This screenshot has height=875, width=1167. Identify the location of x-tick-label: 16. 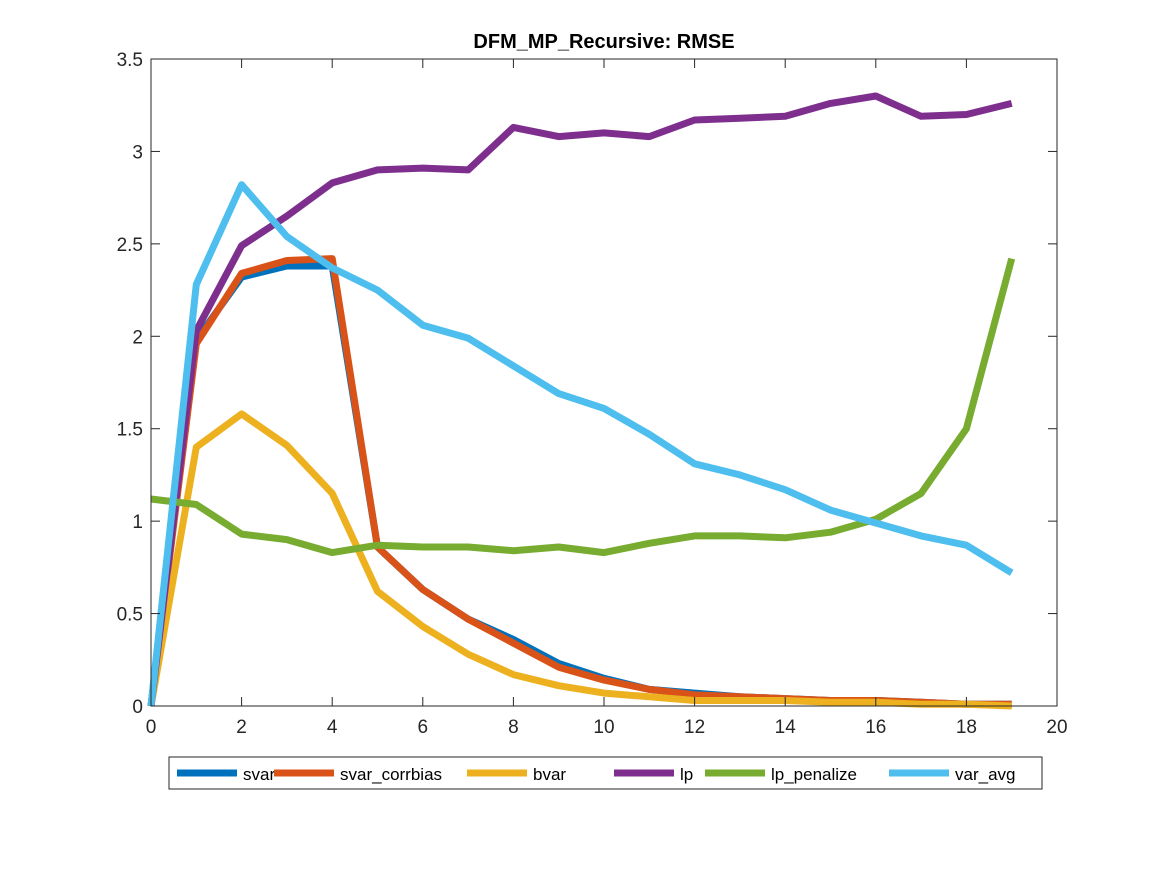
(875, 727).